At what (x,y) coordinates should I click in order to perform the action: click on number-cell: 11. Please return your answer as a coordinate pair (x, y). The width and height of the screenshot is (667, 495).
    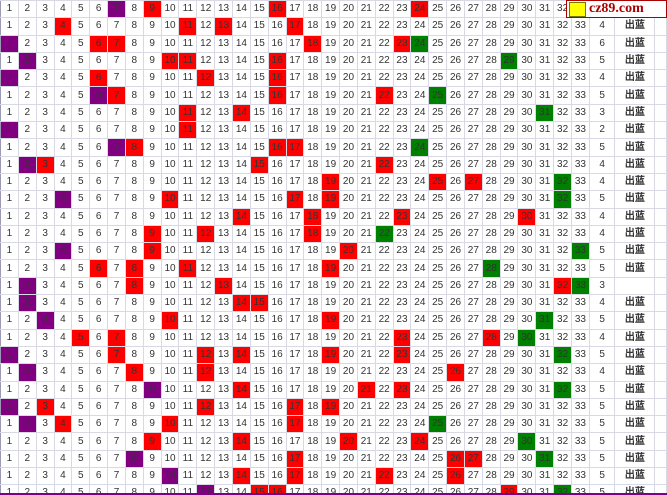
    Looking at the image, I should click on (188, 234).